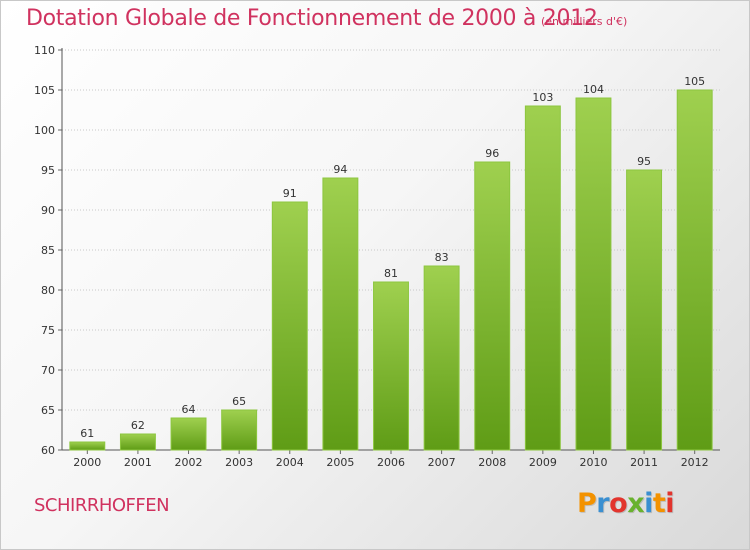 The height and width of the screenshot is (550, 750). Describe the element at coordinates (492, 306) in the screenshot. I see `bar-2008` at that location.